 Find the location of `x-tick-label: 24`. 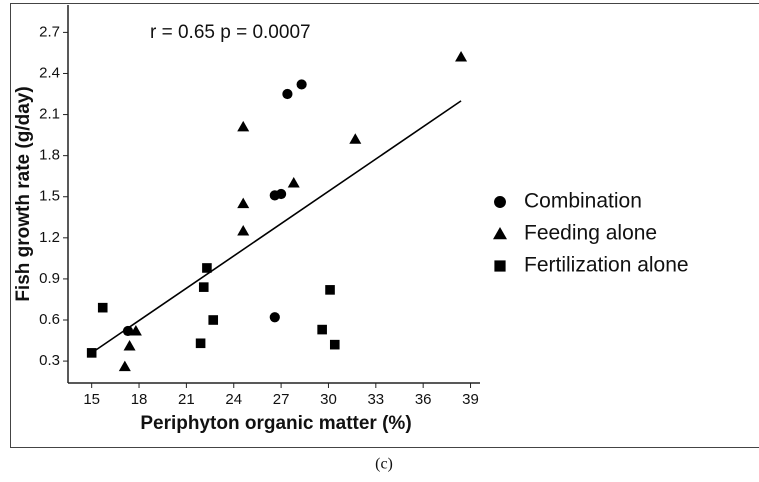

x-tick-label: 24 is located at coordinates (233, 399).